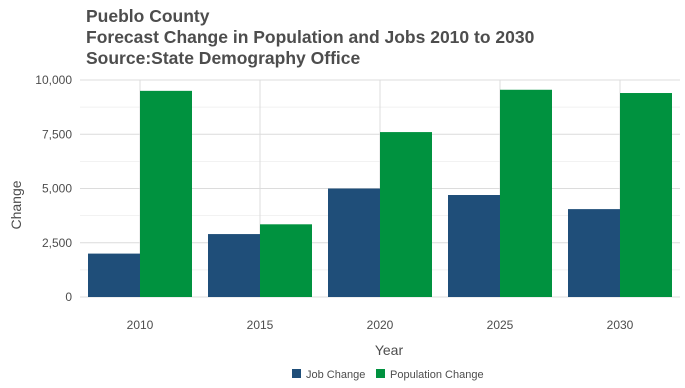  What do you see at coordinates (53, 80) in the screenshot?
I see `y-tick-label: 10,000` at bounding box center [53, 80].